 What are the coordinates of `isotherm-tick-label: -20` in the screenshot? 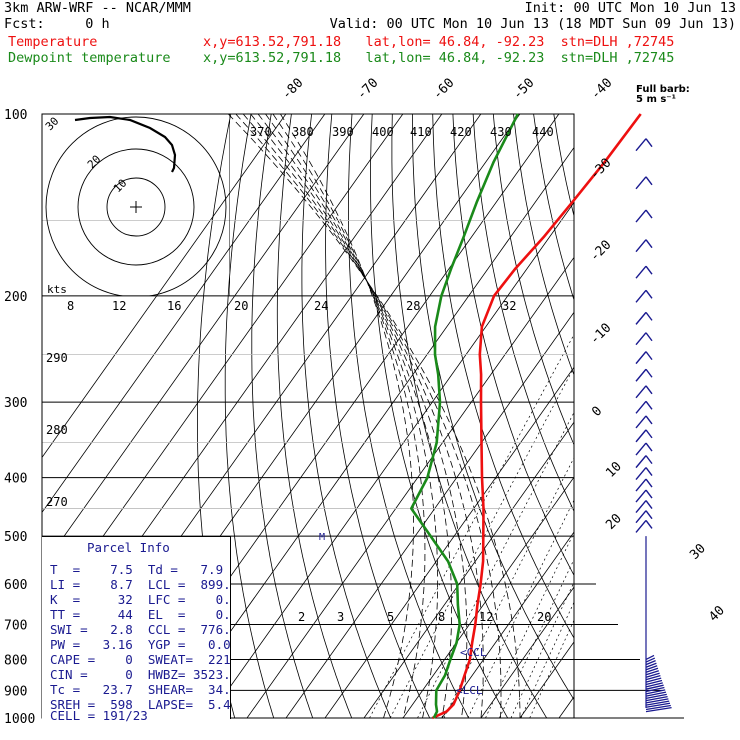 It's located at (600, 251).